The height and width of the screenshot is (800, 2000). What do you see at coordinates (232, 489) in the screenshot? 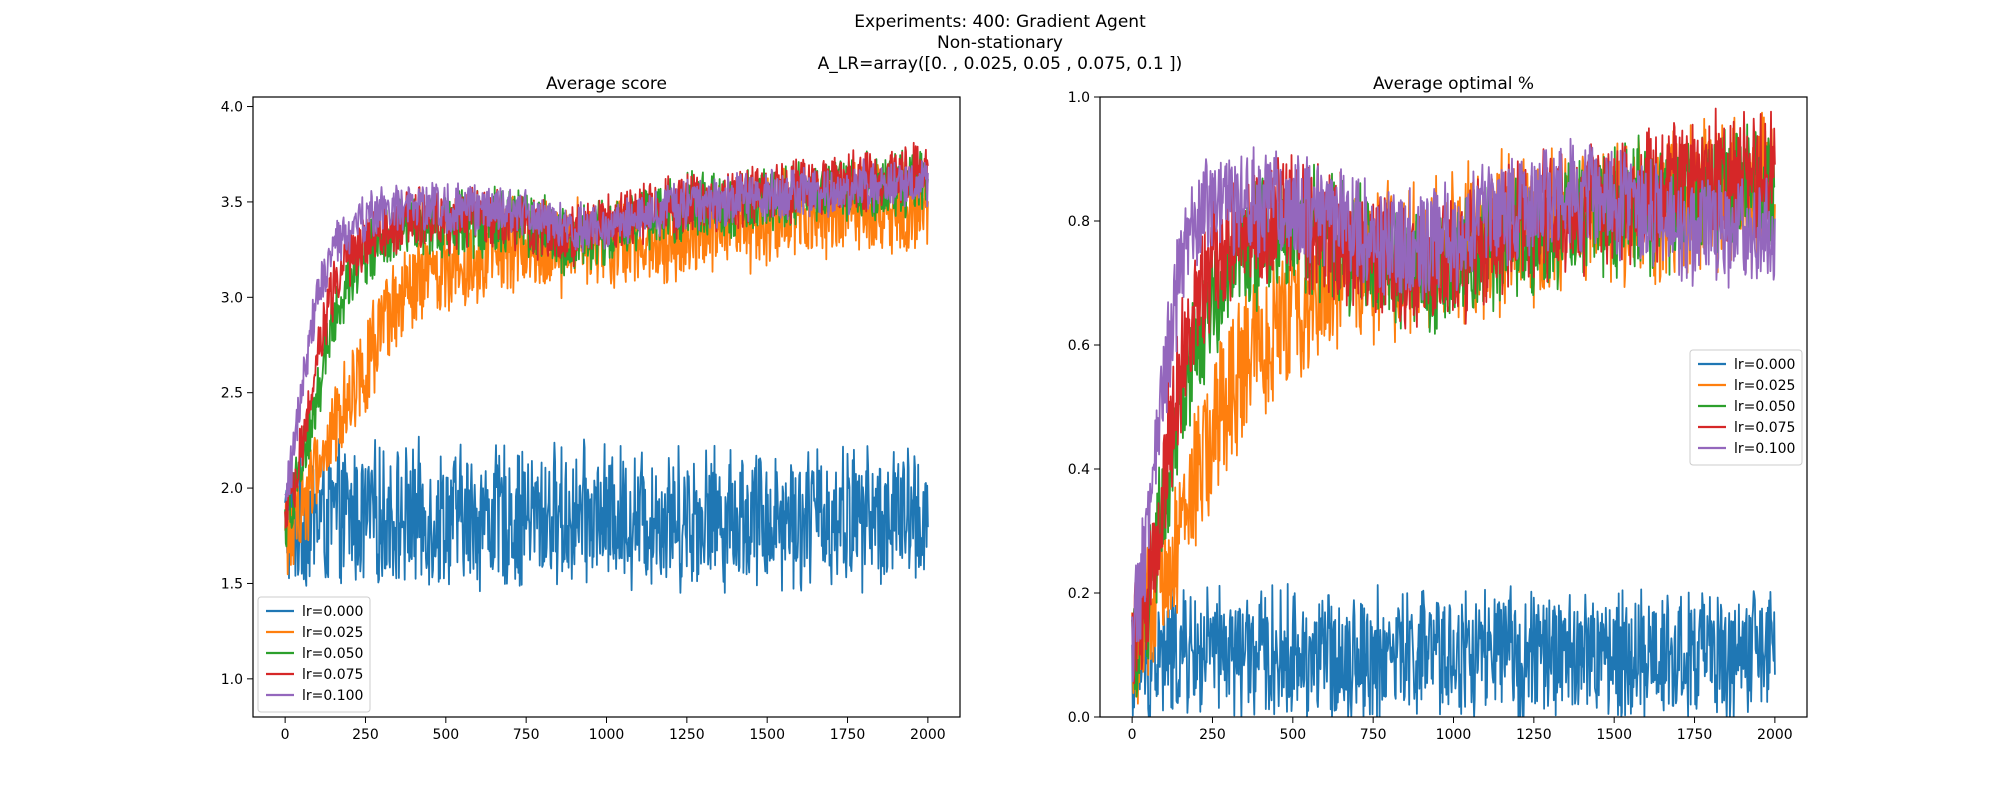
I see `y-tick-label: 2.0` at bounding box center [232, 489].